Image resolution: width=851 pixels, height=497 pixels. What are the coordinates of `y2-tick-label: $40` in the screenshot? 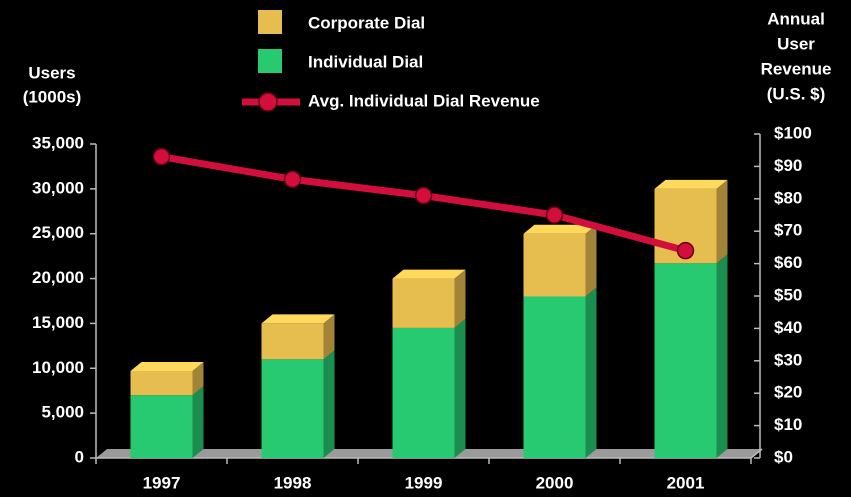 It's located at (788, 327).